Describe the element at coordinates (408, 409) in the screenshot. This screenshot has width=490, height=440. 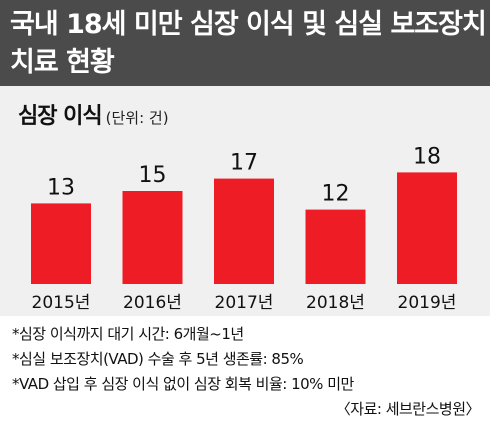
I see `source-label: 〈자료: 세브란스병원〉` at that location.